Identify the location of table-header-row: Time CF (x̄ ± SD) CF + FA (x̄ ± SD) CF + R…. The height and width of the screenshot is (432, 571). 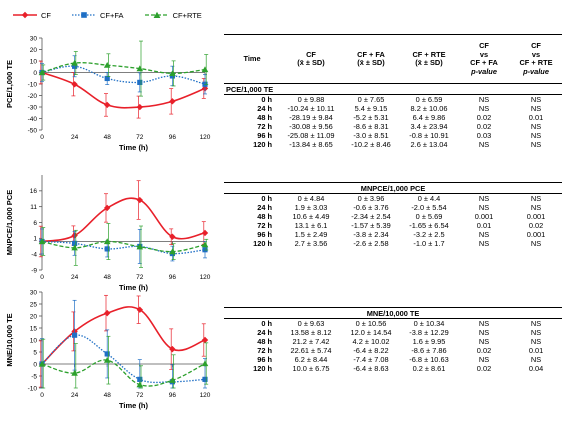
(393, 59).